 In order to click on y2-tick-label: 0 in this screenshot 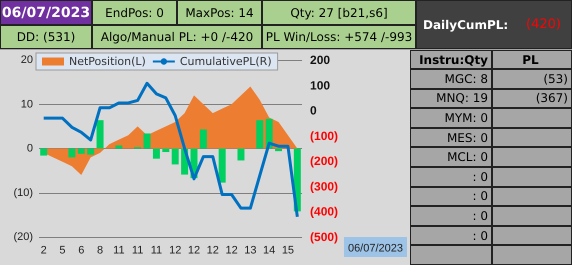, I will do `click(314, 111)`.